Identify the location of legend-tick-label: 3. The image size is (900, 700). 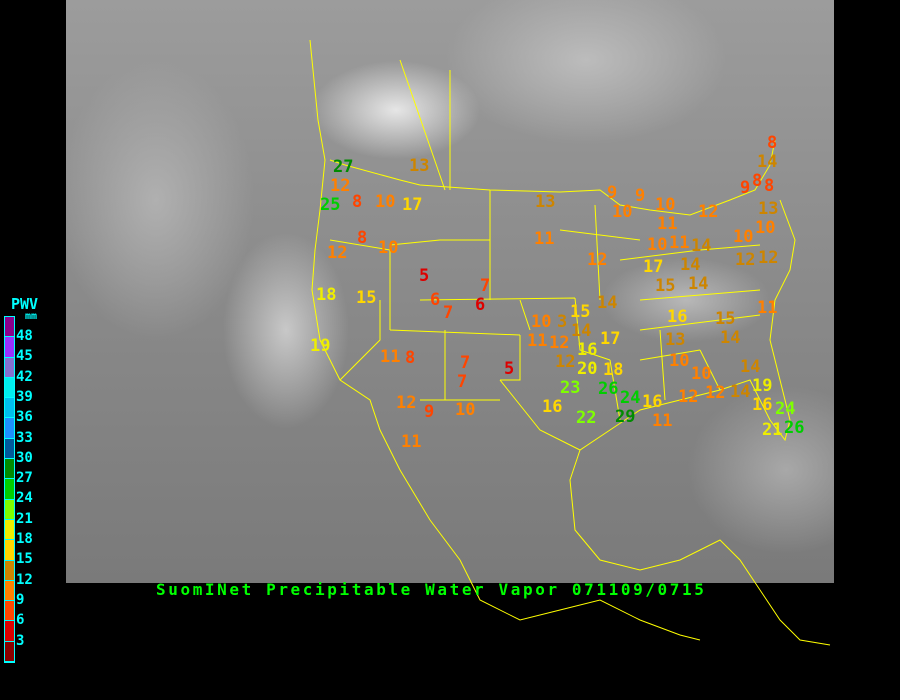
(20, 640).